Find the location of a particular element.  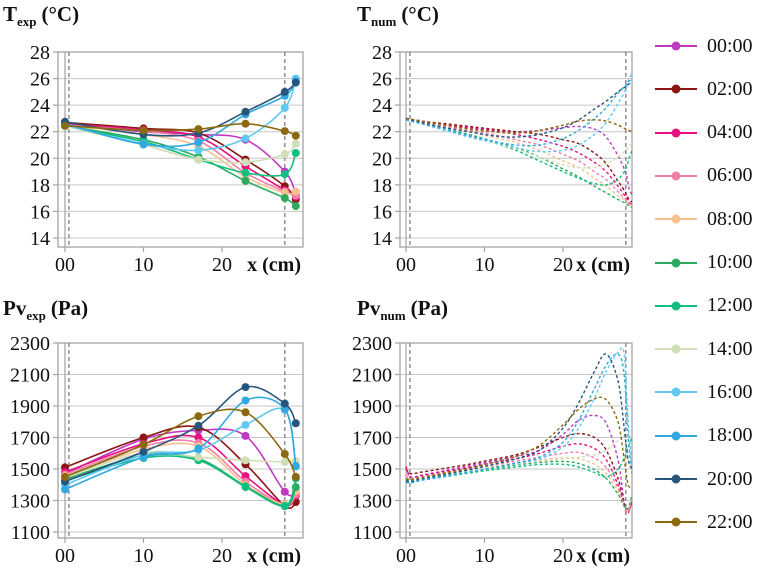

series-pv_num-22:00 is located at coordinates (518, 442).